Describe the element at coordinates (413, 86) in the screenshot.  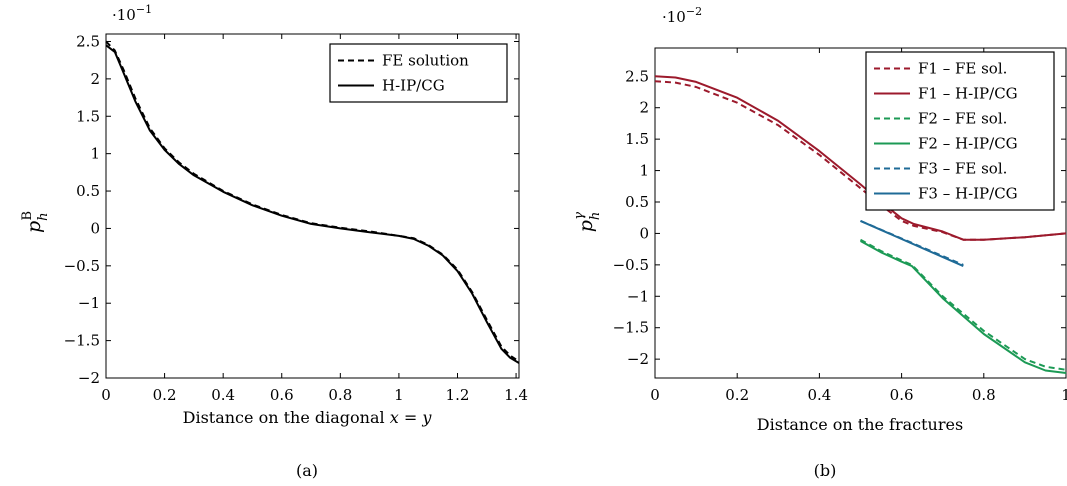
I see `legend-label: H-IP/CG` at that location.